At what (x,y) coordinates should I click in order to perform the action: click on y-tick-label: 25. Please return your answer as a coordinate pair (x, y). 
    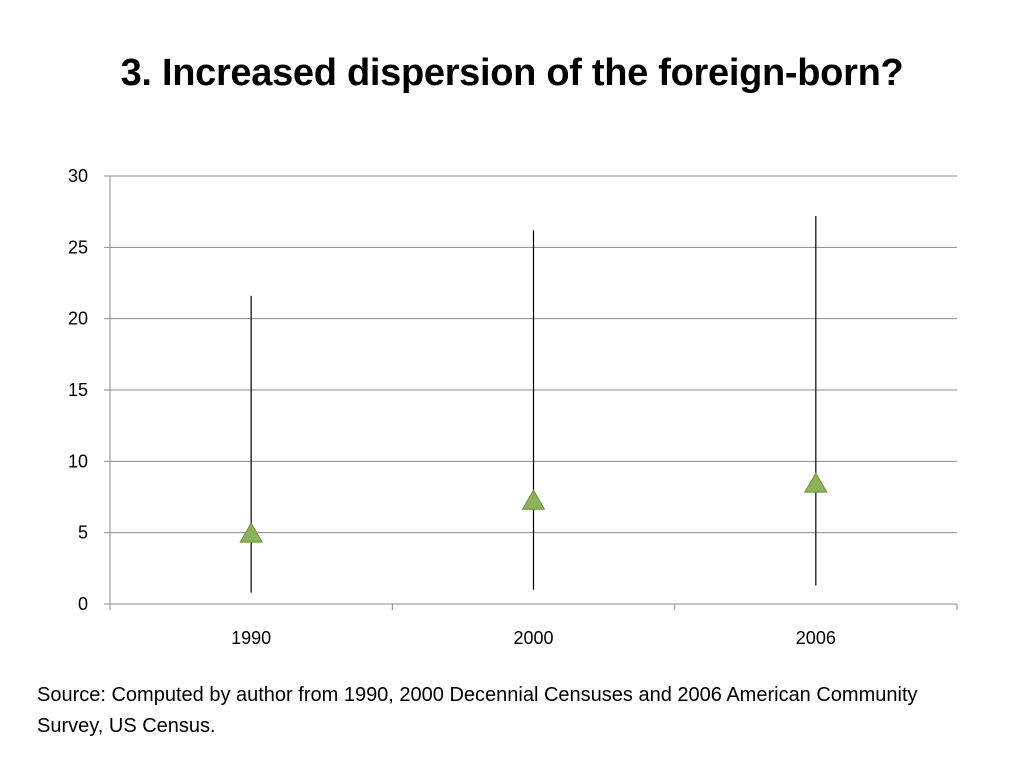
    Looking at the image, I should click on (78, 247).